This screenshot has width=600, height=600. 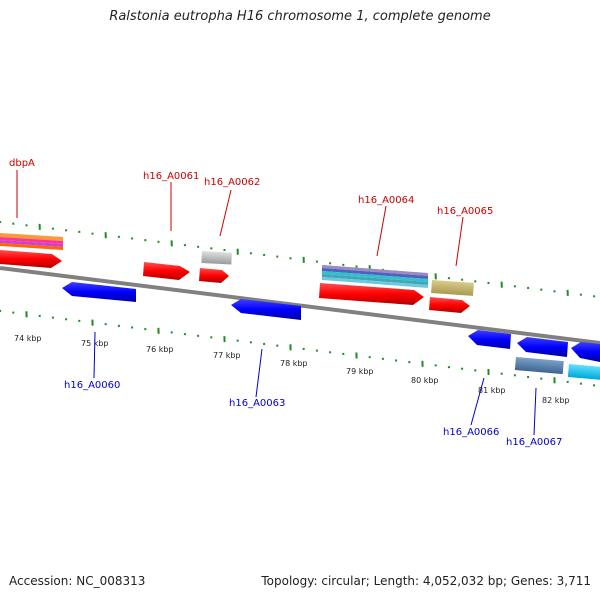 I want to click on gene-arrow-h16-A0067, so click(x=542, y=347).